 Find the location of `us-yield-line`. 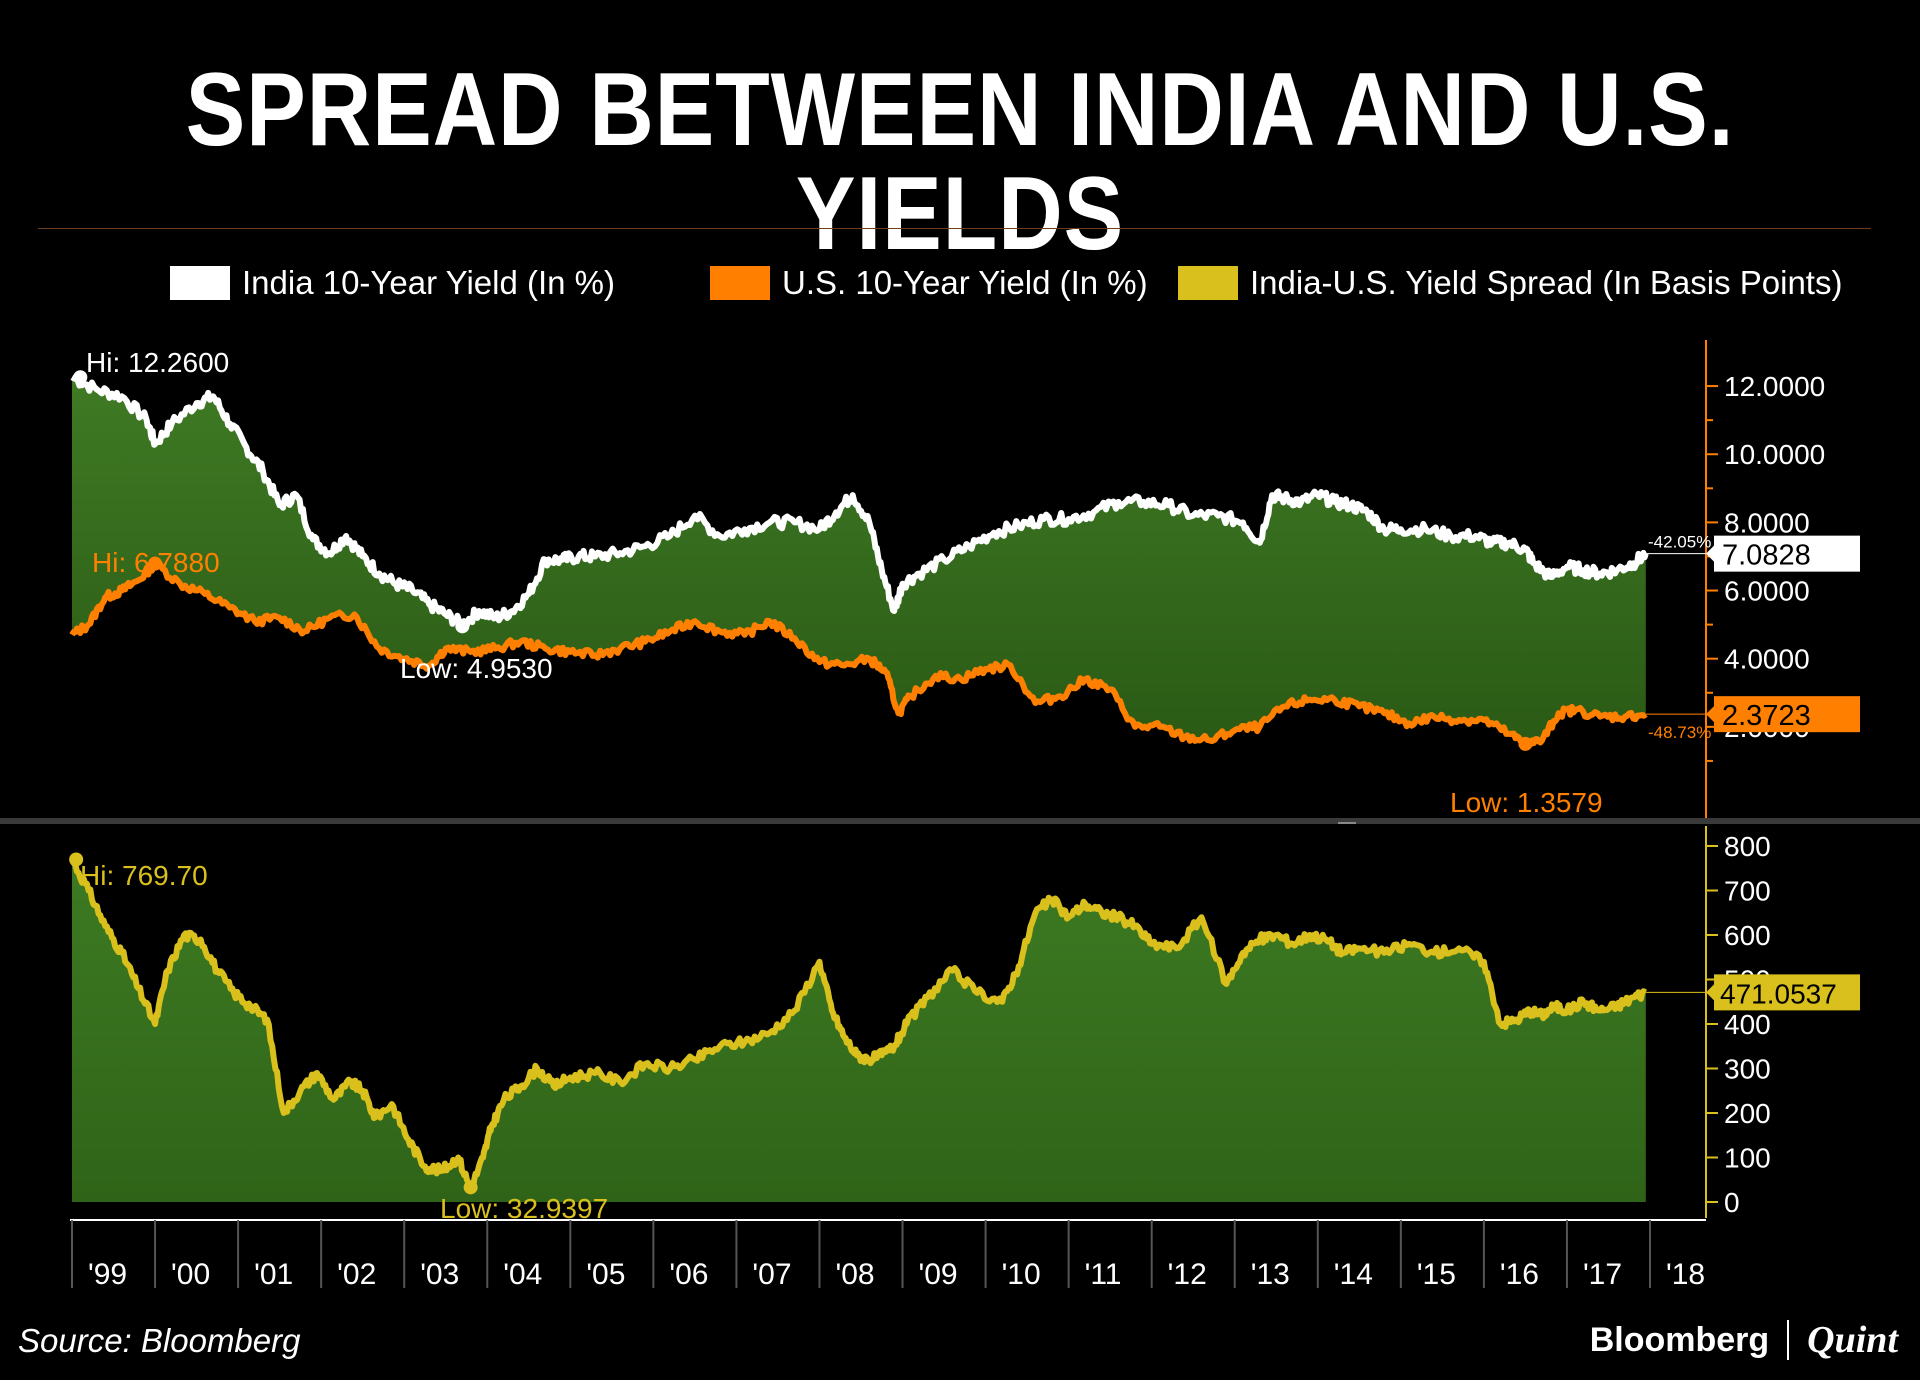

us-yield-line is located at coordinates (858, 655).